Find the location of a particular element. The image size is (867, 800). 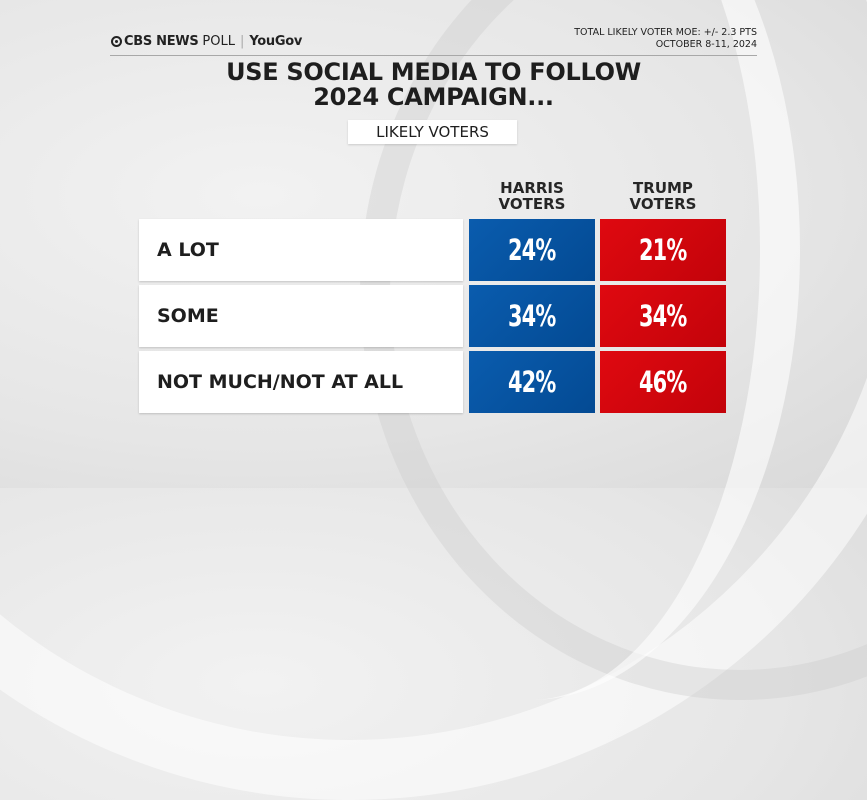

value: 42% is located at coordinates (532, 382).